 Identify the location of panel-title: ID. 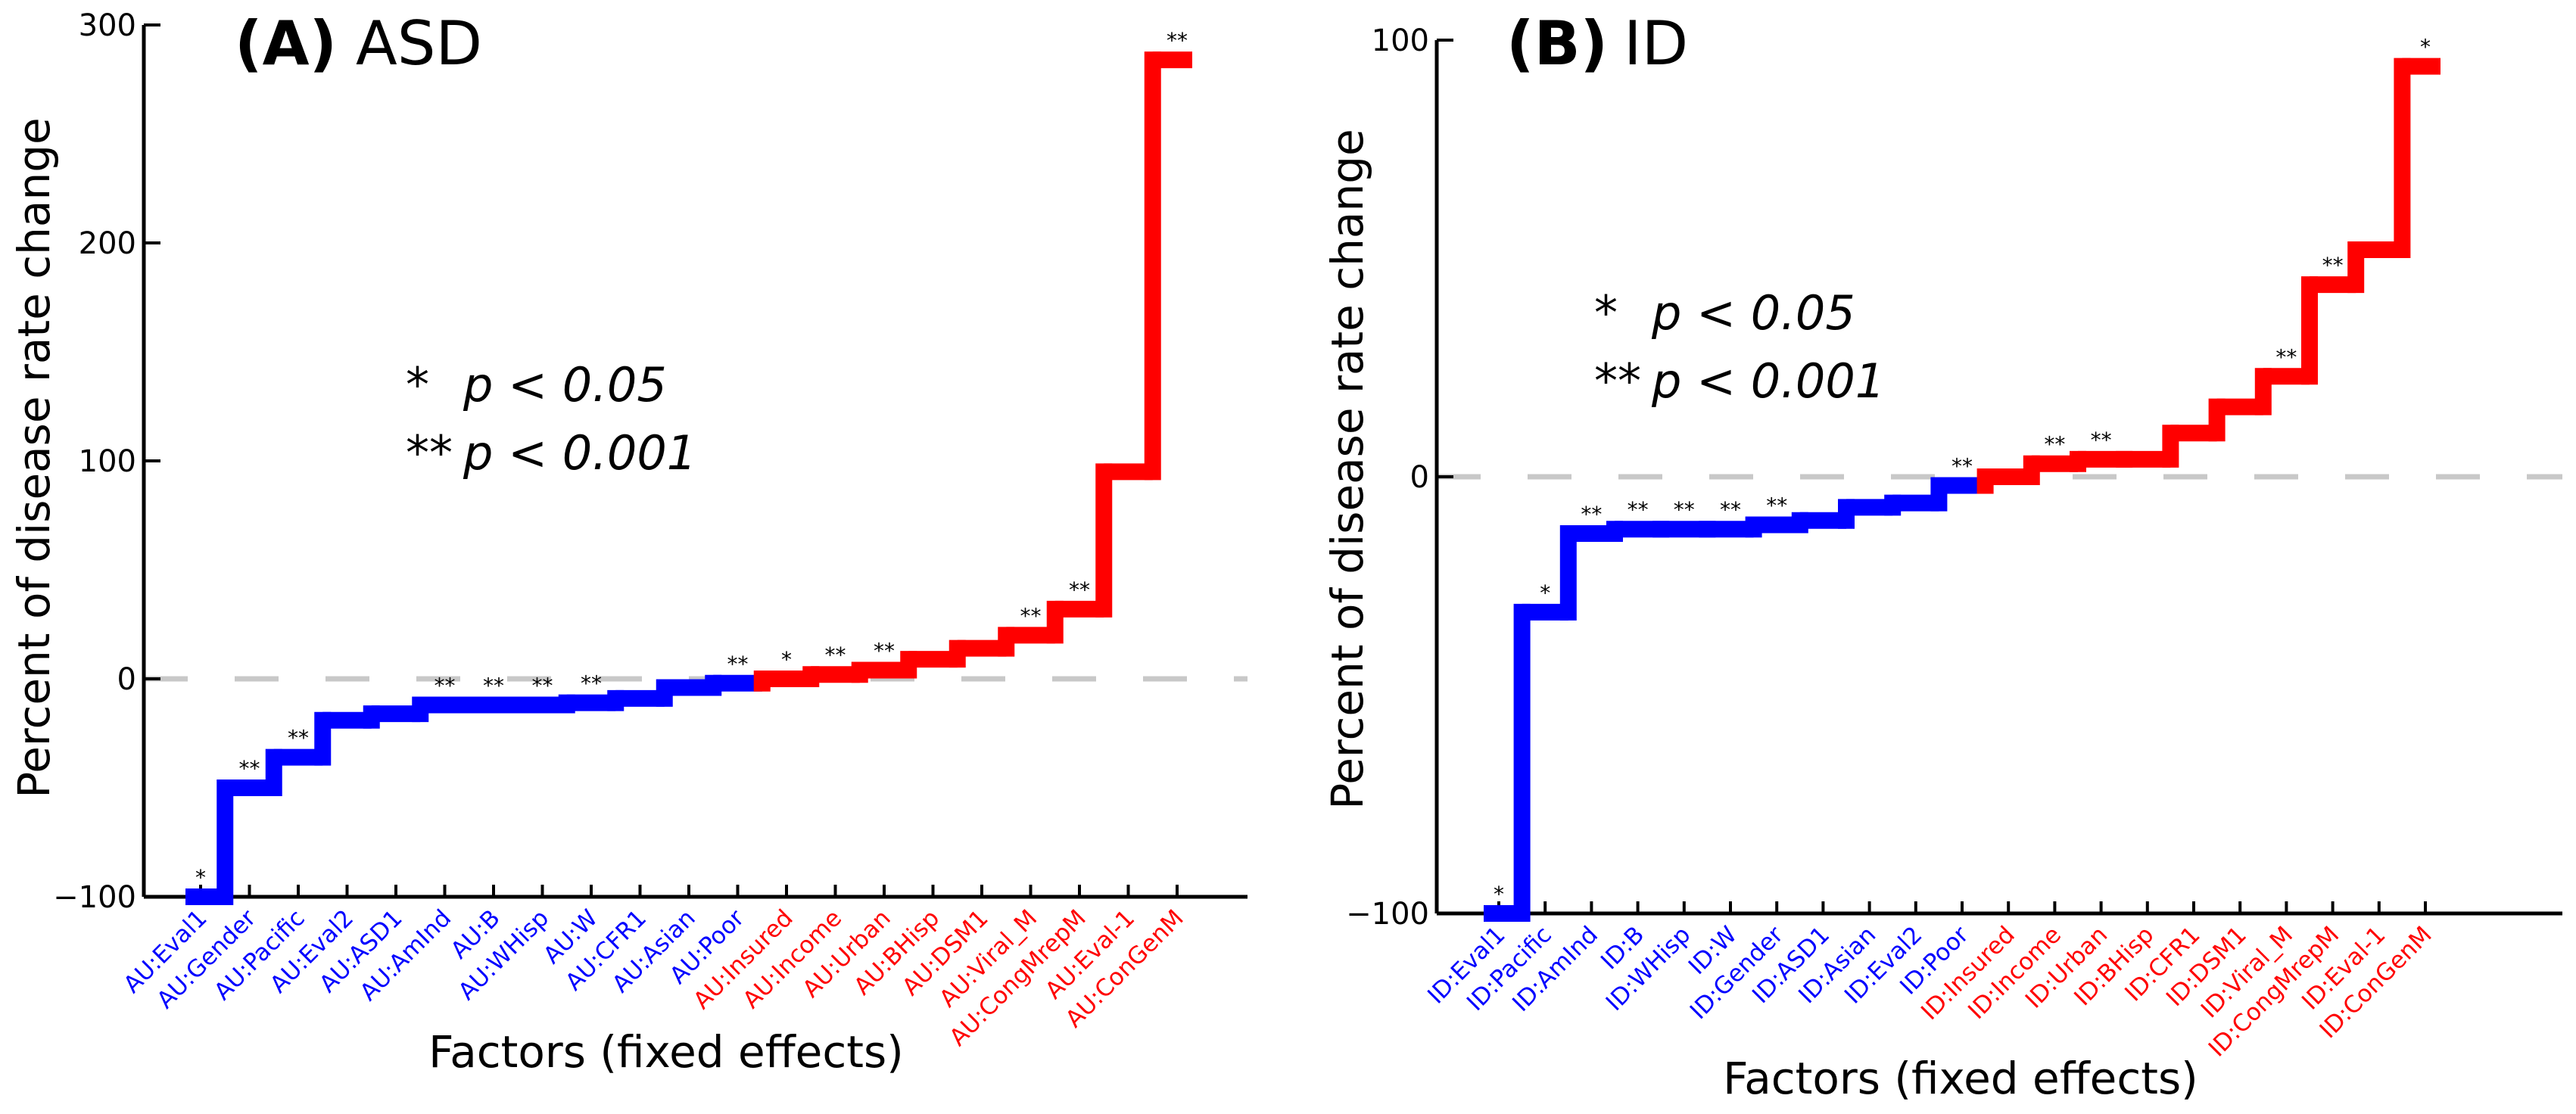
(1656, 43).